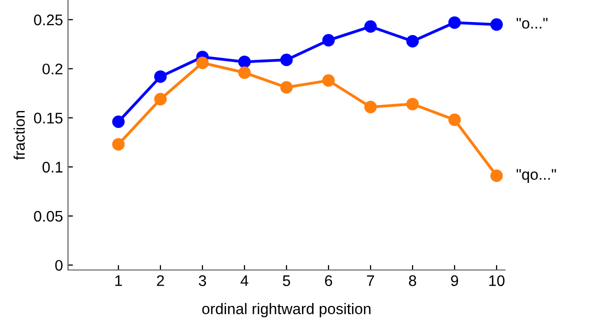 Image resolution: width=600 pixels, height=328 pixels. Describe the element at coordinates (48, 118) in the screenshot. I see `y-tick-label: 0.15` at that location.